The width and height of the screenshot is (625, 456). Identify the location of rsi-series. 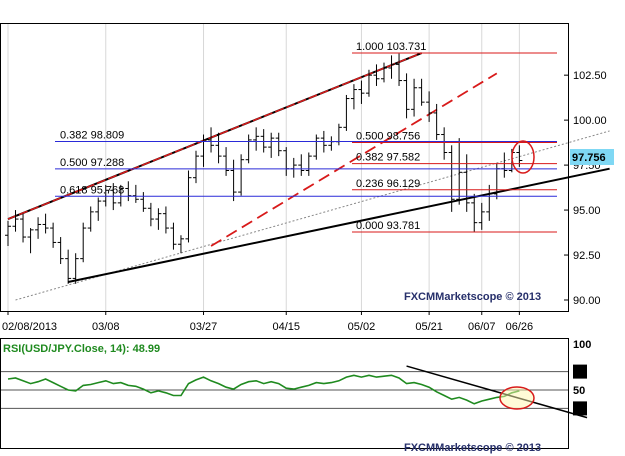
(297, 392).